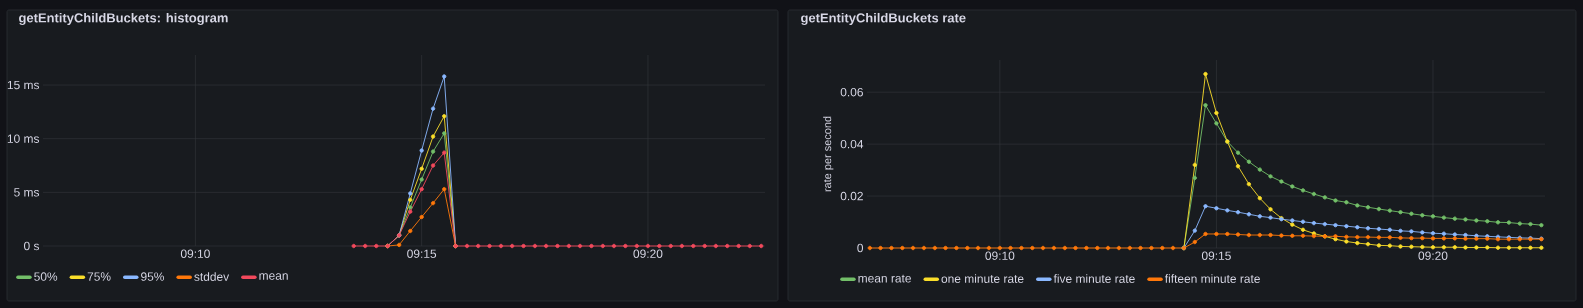 The image size is (1583, 308). Describe the element at coordinates (982, 278) in the screenshot. I see `legend-label: one minute rate` at that location.